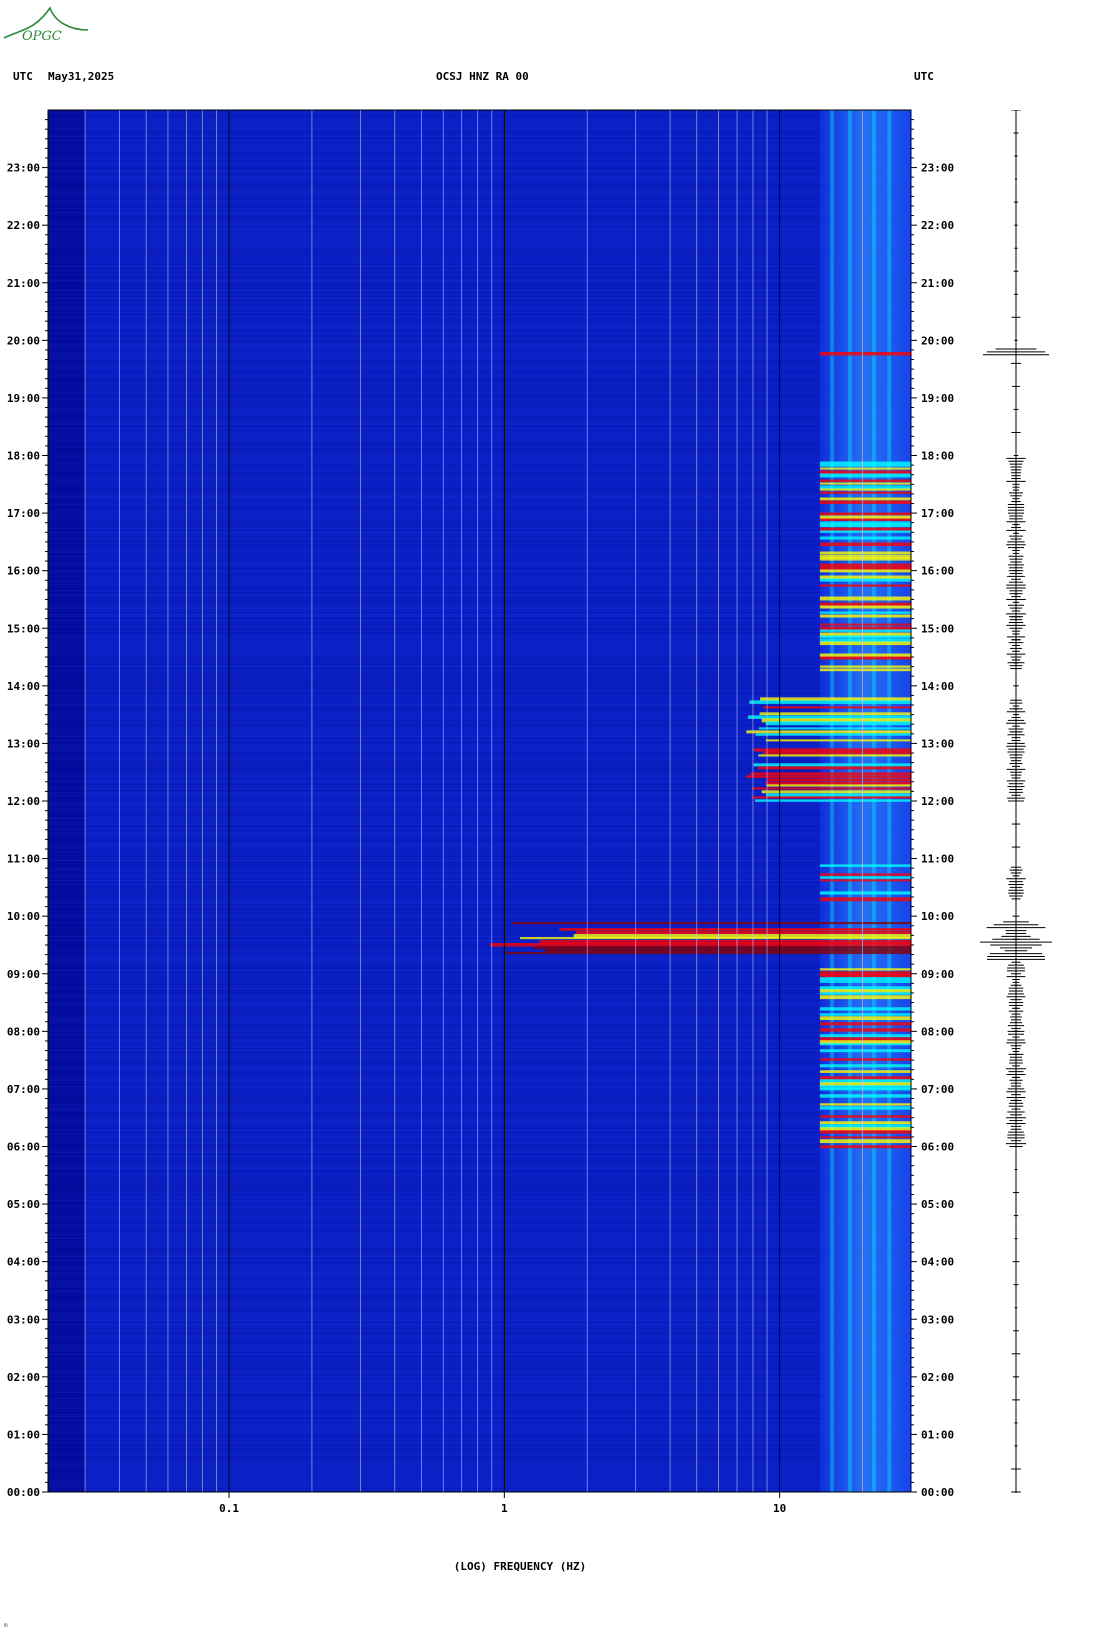 The height and width of the screenshot is (1634, 1102). Describe the element at coordinates (937, 456) in the screenshot. I see `y-tick-label-right: 18:00` at that location.